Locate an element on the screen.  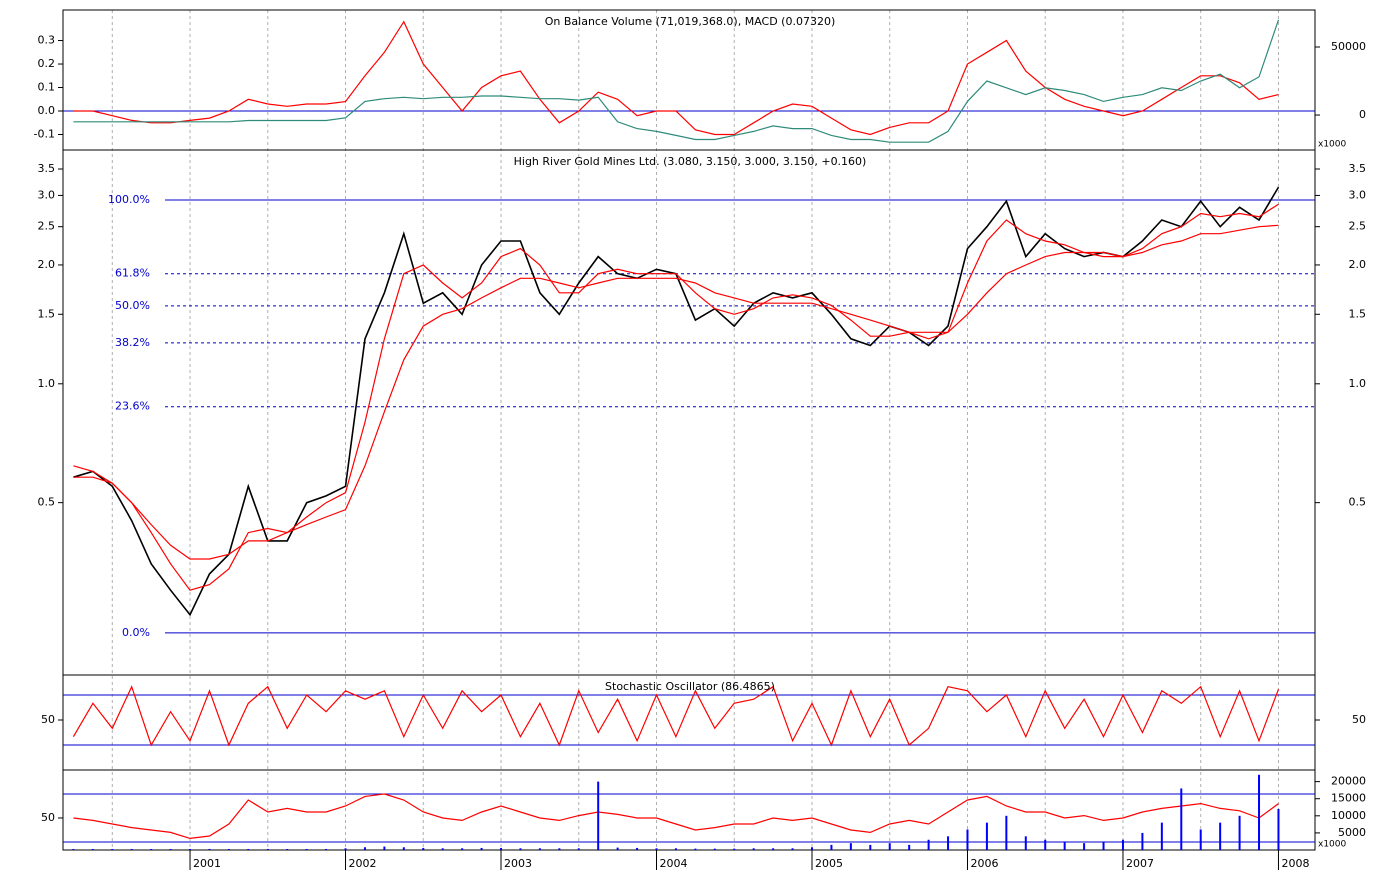
y2-tick-label: 0 is located at coordinates (1362, 114).